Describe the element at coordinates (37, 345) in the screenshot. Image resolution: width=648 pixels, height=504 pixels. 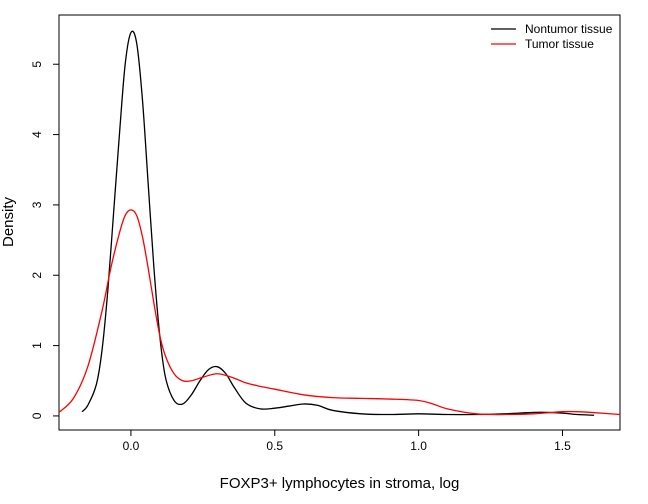
I see `y-tick-label: 1` at that location.